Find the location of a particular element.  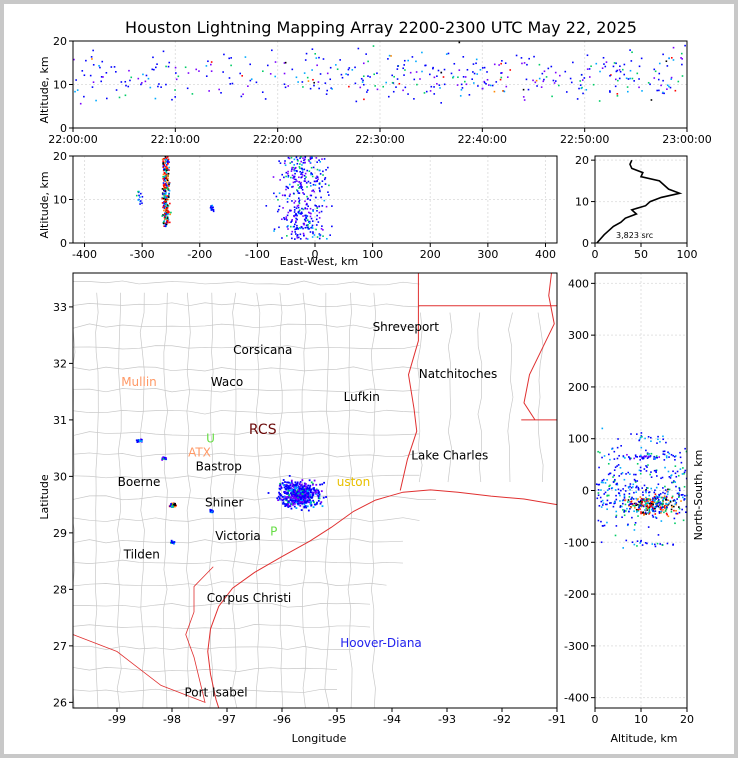

ew-xtick-label-2: -200 is located at coordinates (199, 254).